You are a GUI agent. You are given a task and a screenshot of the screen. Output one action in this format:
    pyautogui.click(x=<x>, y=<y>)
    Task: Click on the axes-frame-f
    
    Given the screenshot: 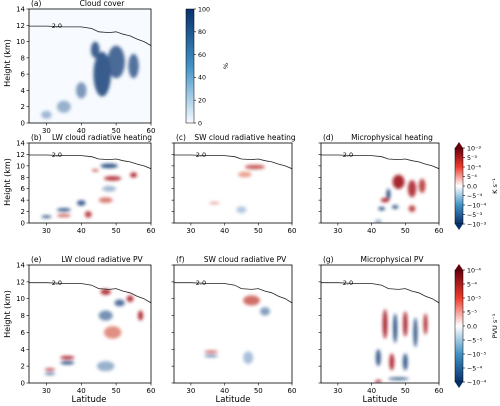 What is the action you would take?
    pyautogui.click(x=233, y=324)
    